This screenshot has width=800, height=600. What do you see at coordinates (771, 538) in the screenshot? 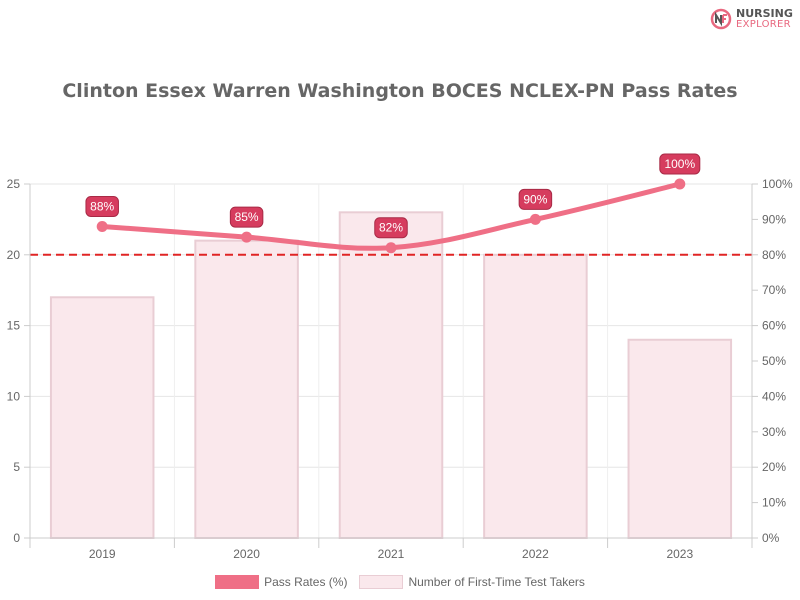
I see `y-right-tick-label: 0%` at bounding box center [771, 538].